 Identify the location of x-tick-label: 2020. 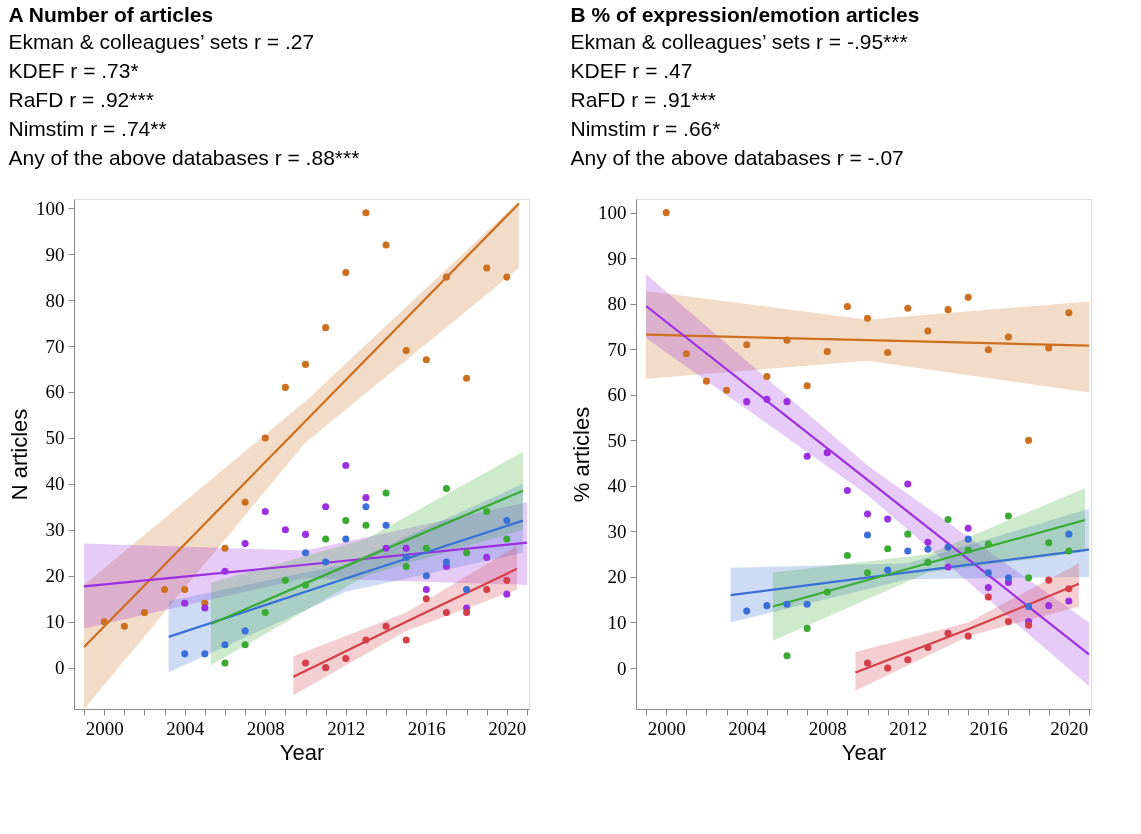
(1069, 728).